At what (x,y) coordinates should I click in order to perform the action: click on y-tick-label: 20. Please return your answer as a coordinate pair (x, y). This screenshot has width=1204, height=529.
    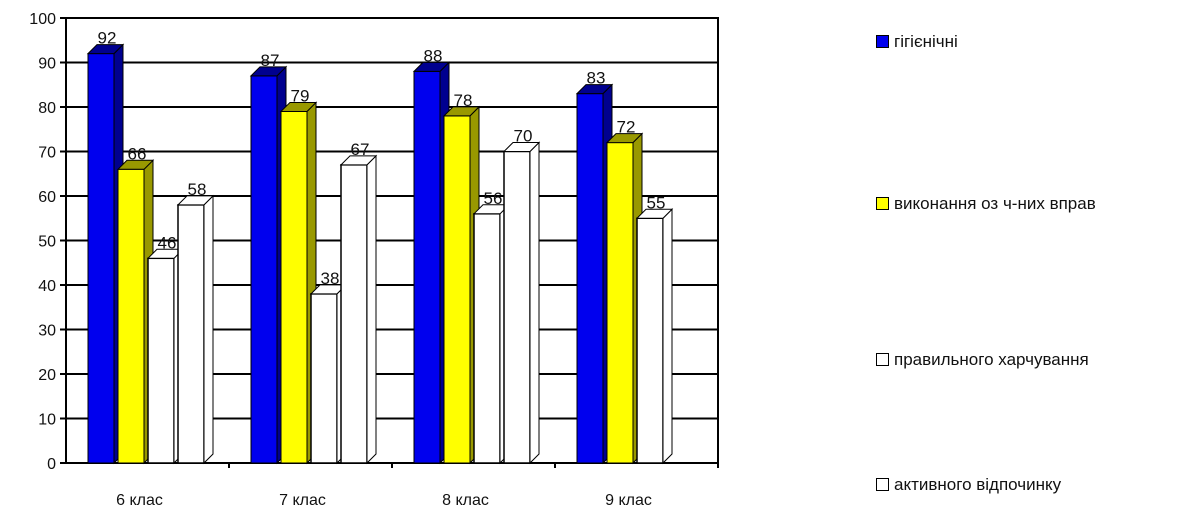
    Looking at the image, I should click on (47, 375).